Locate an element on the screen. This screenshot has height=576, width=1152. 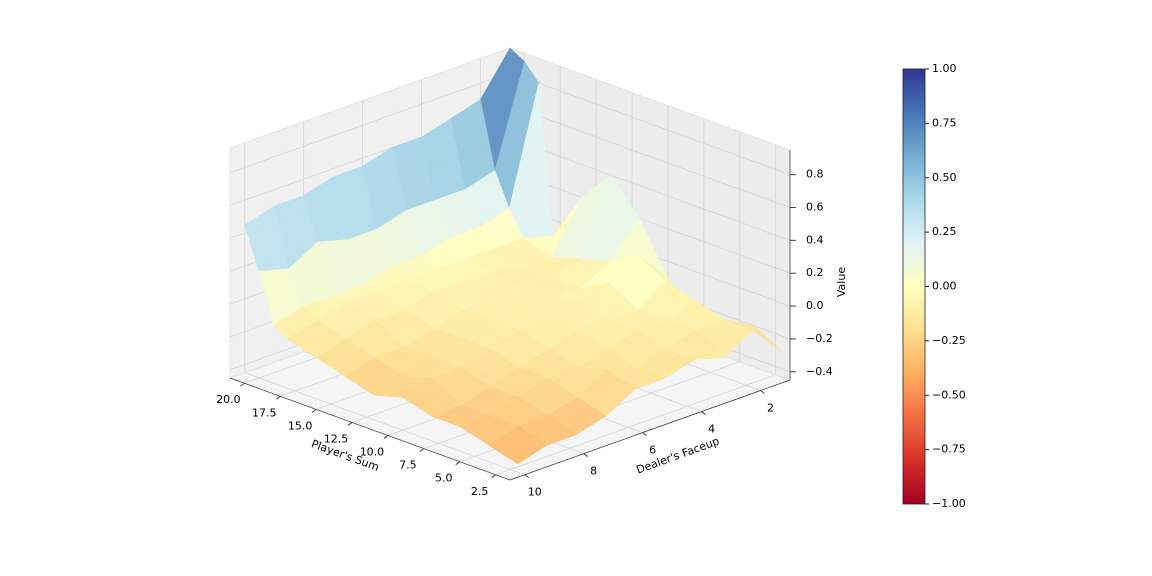
x-tick-label: 17.5 is located at coordinates (264, 412).